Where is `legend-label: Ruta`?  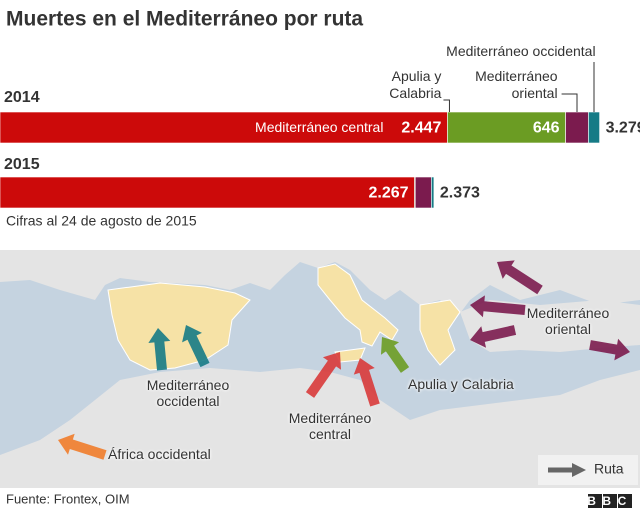 legend-label: Ruta is located at coordinates (609, 469).